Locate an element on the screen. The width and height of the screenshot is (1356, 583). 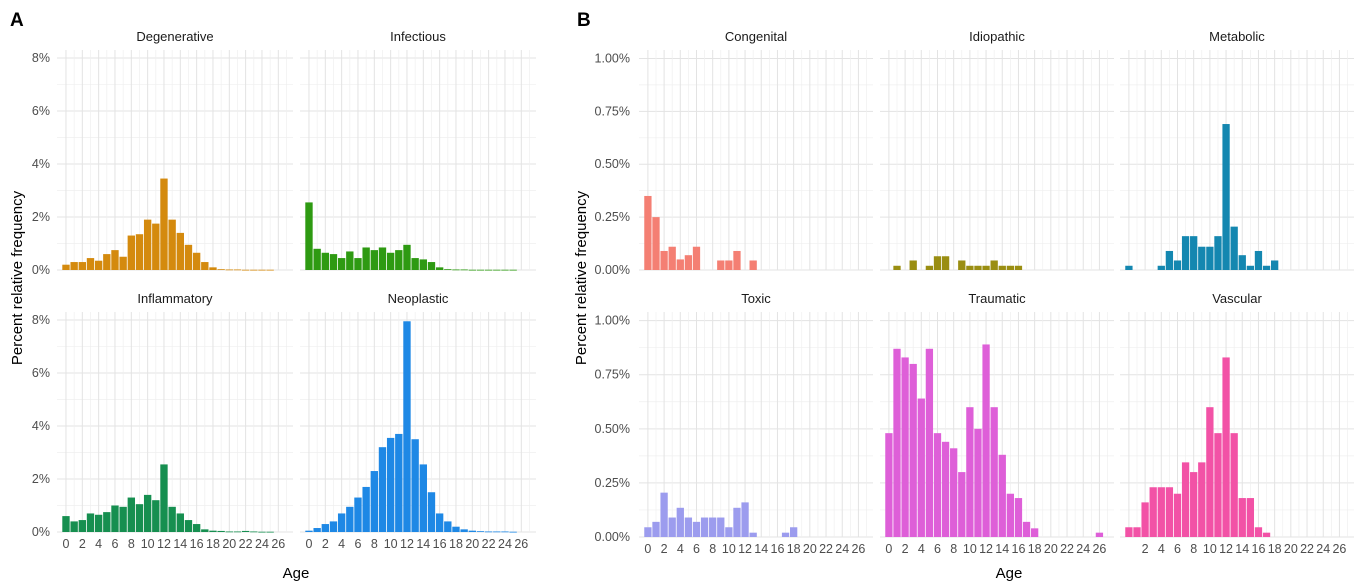
bars-congenital is located at coordinates (700, 232).